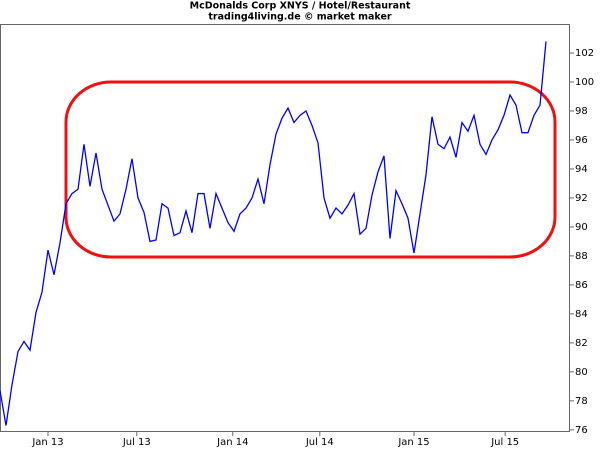 Image resolution: width=600 pixels, height=454 pixels. I want to click on x-tick-label: Jan 14, so click(232, 442).